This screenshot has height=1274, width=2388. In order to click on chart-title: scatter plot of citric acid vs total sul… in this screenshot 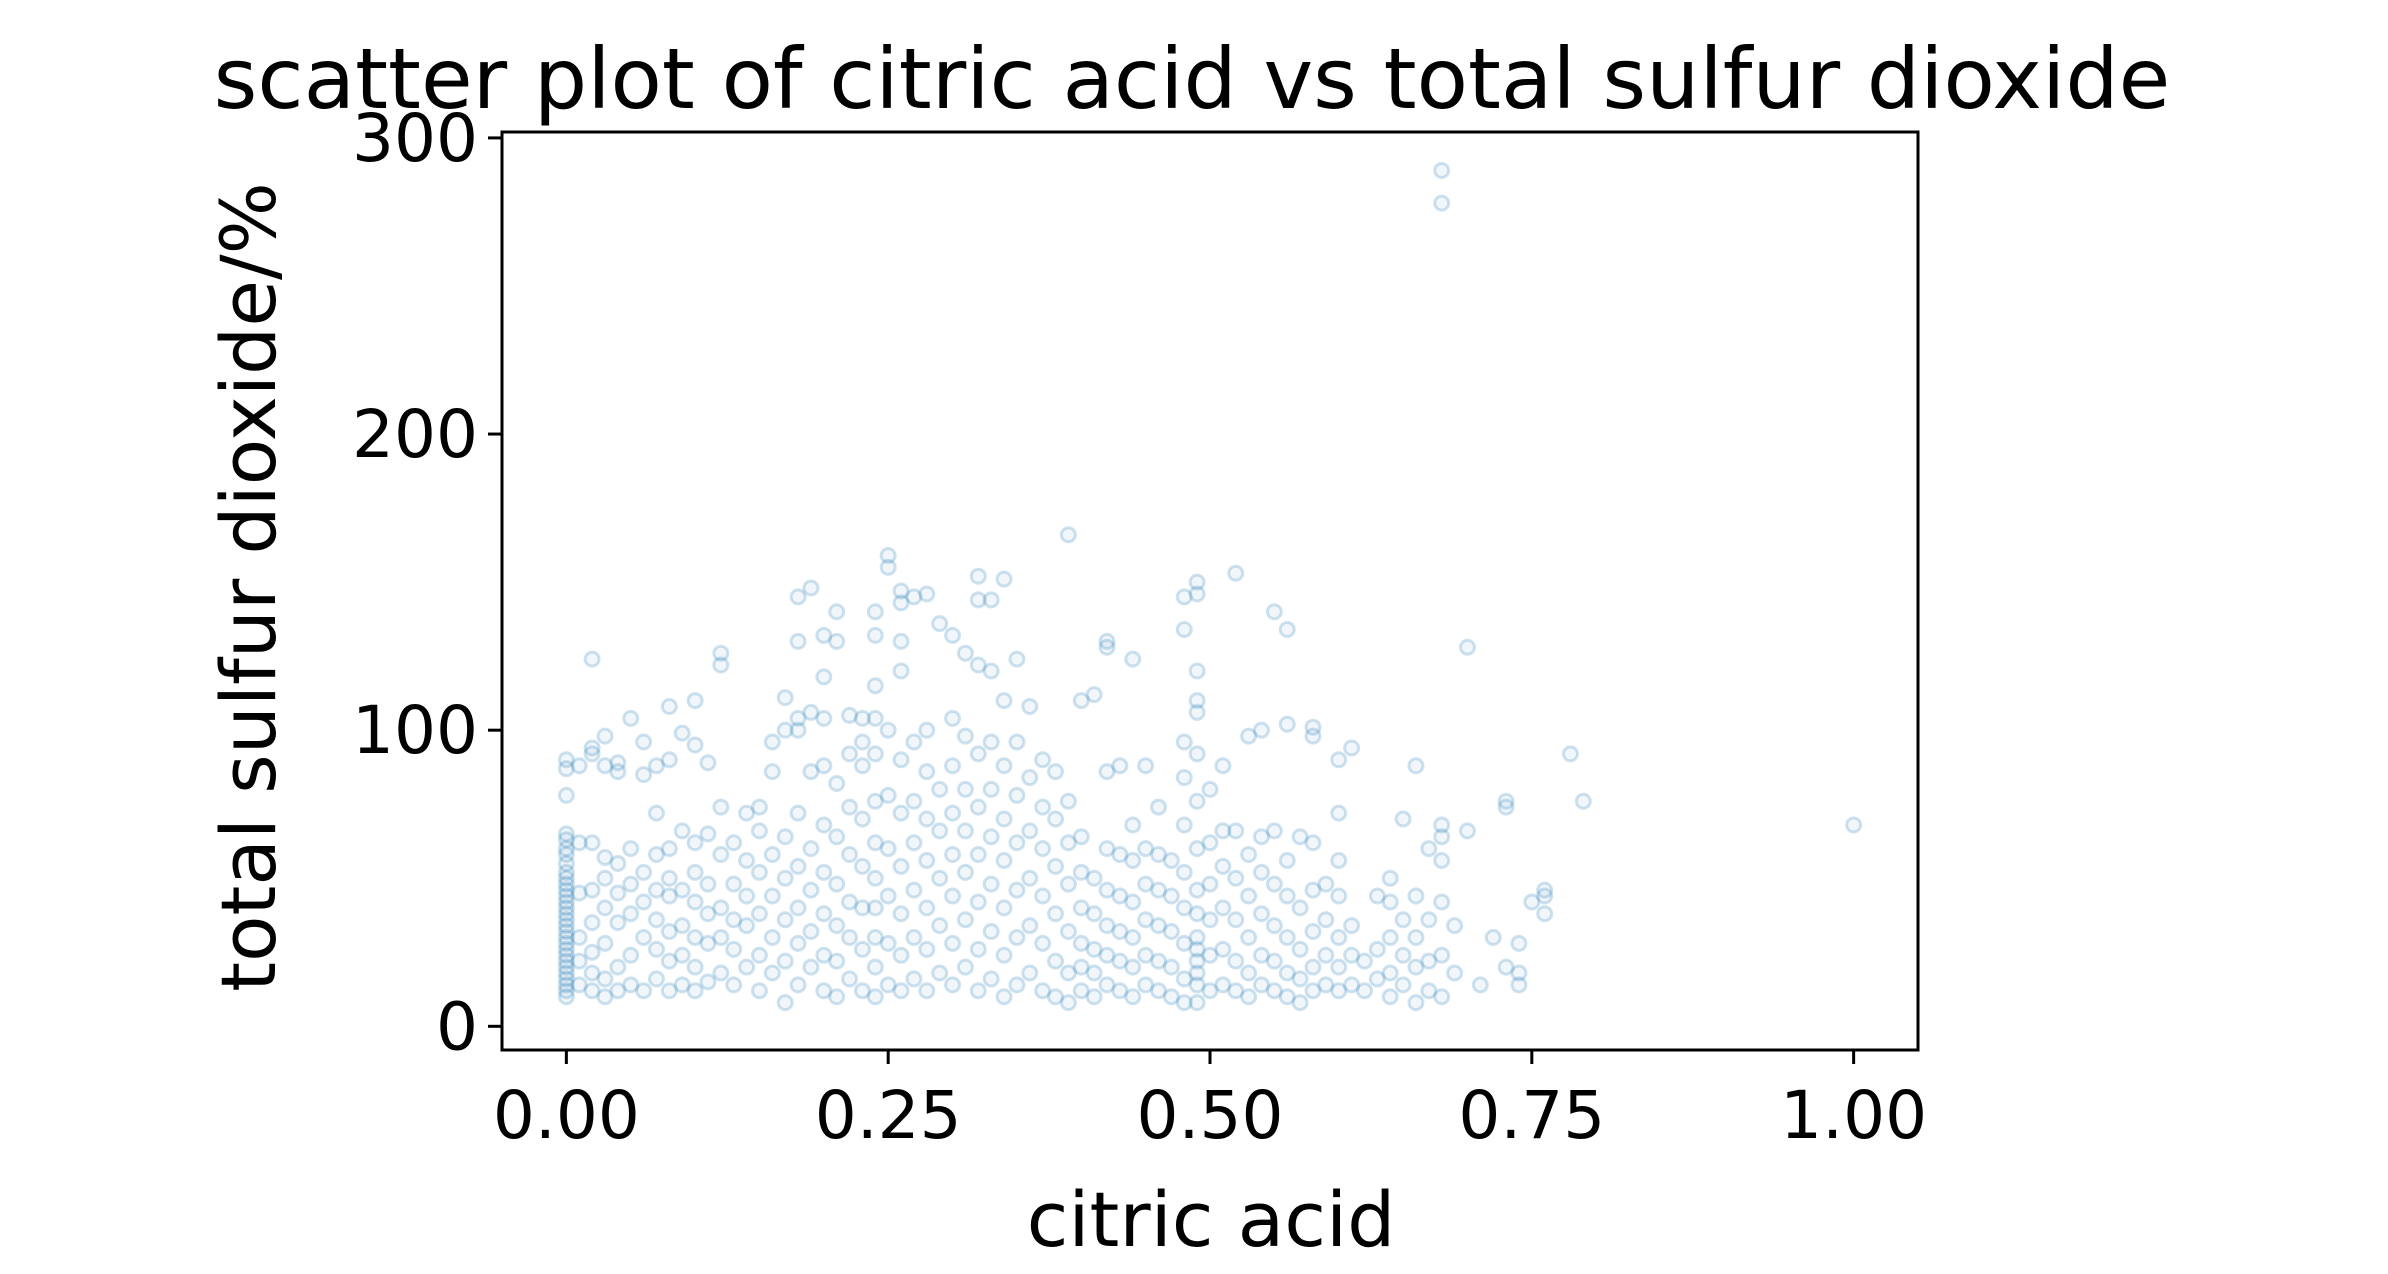, I will do `click(1192, 79)`.